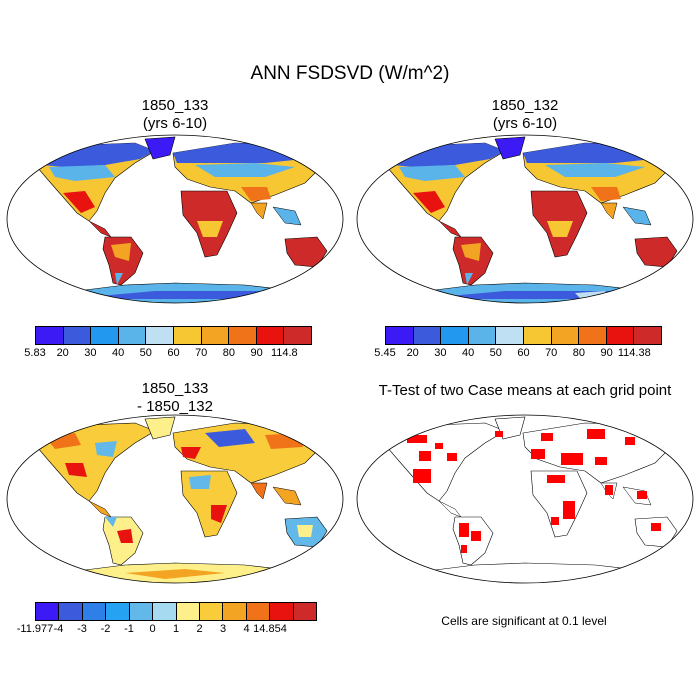 The image size is (700, 700). I want to click on colorbar-tick-label: 2, so click(199, 629).